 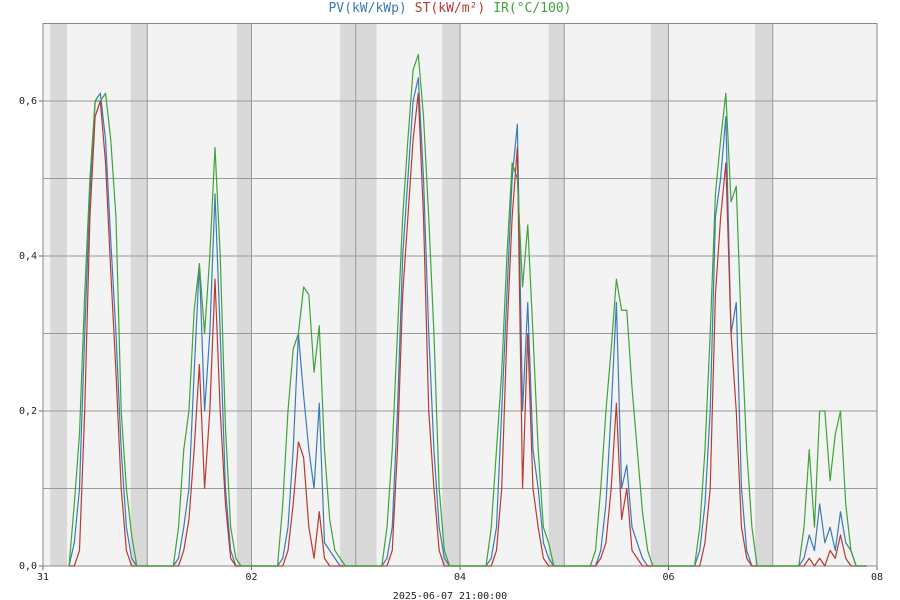 I want to click on x-tick-label: 31, so click(x=43, y=577).